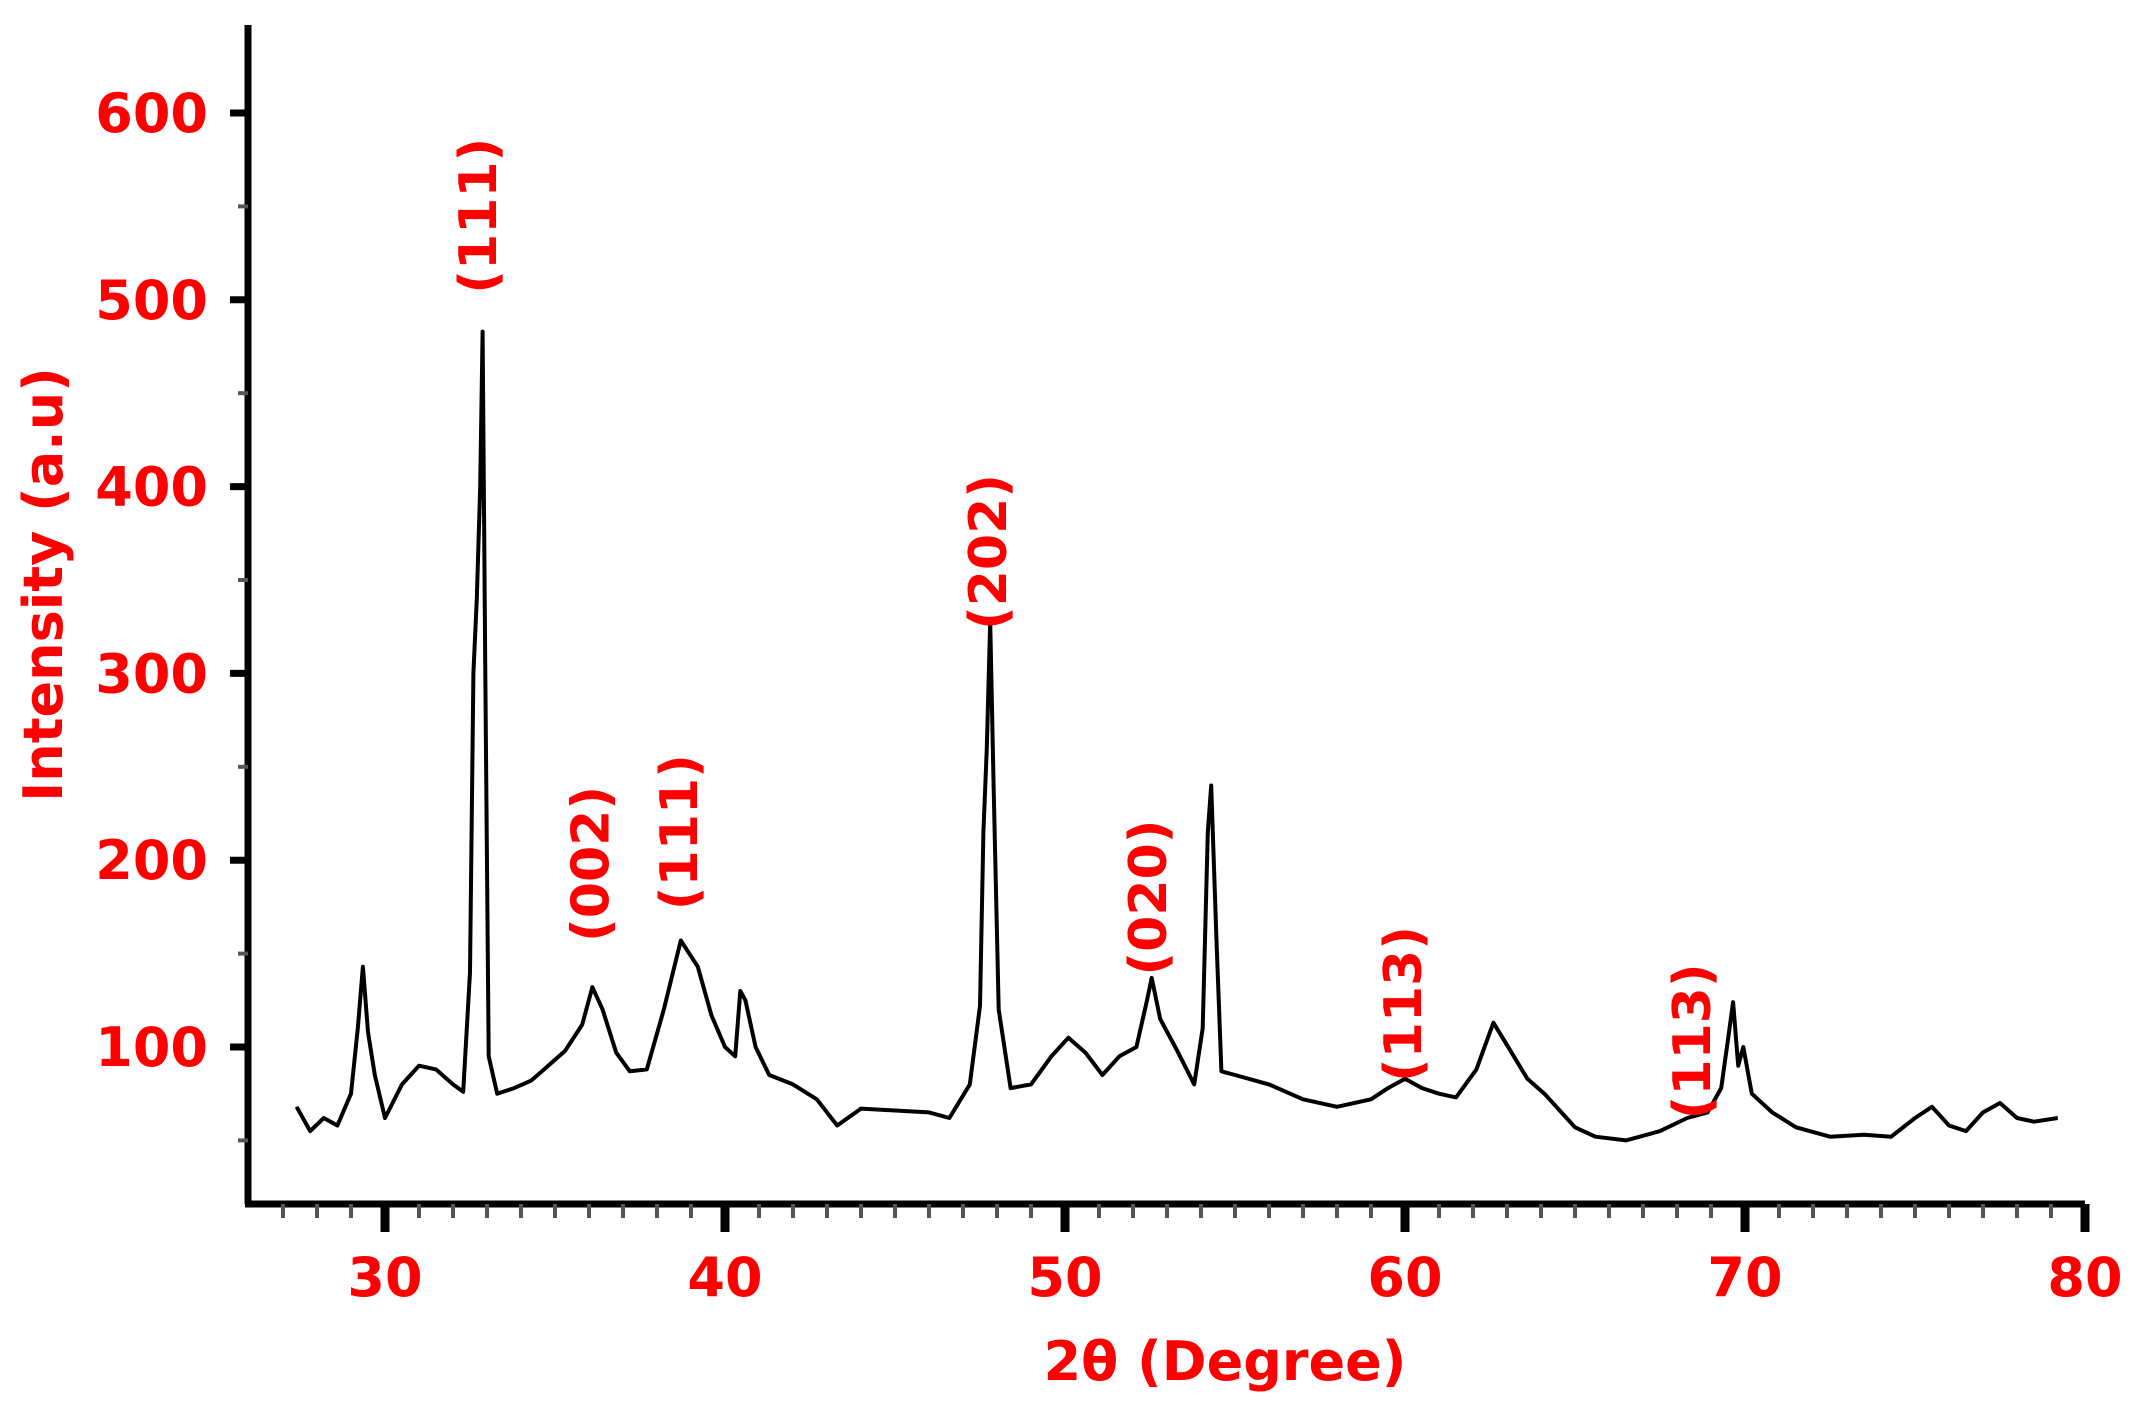 The width and height of the screenshot is (2140, 1403). I want to click on y-tick-label: 500, so click(151, 300).